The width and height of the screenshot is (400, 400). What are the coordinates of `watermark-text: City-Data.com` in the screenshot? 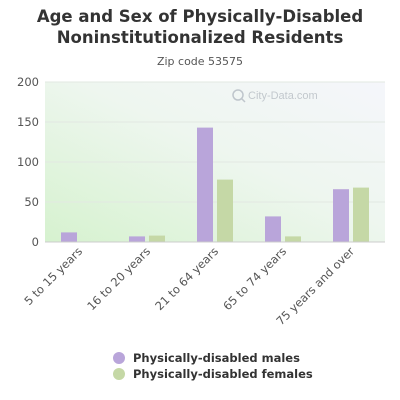 It's located at (283, 96).